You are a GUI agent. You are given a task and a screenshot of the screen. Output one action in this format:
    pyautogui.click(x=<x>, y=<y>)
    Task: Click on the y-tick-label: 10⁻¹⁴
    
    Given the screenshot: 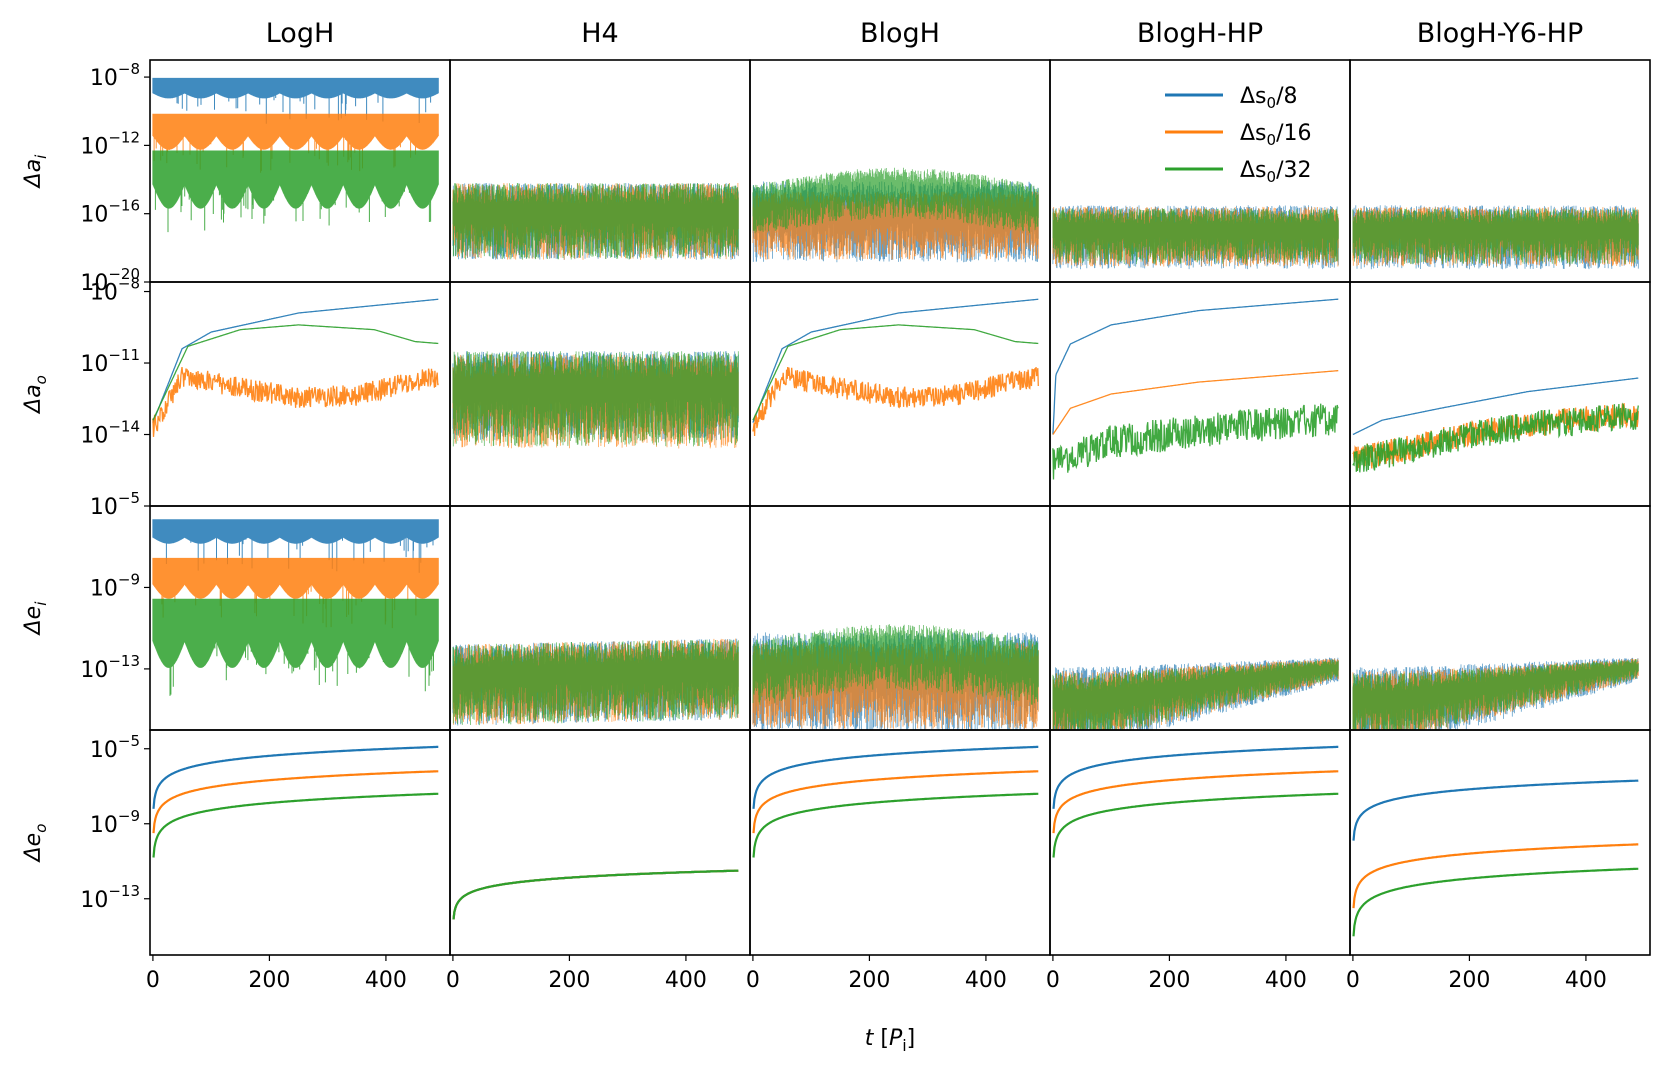 What is the action you would take?
    pyautogui.click(x=110, y=433)
    